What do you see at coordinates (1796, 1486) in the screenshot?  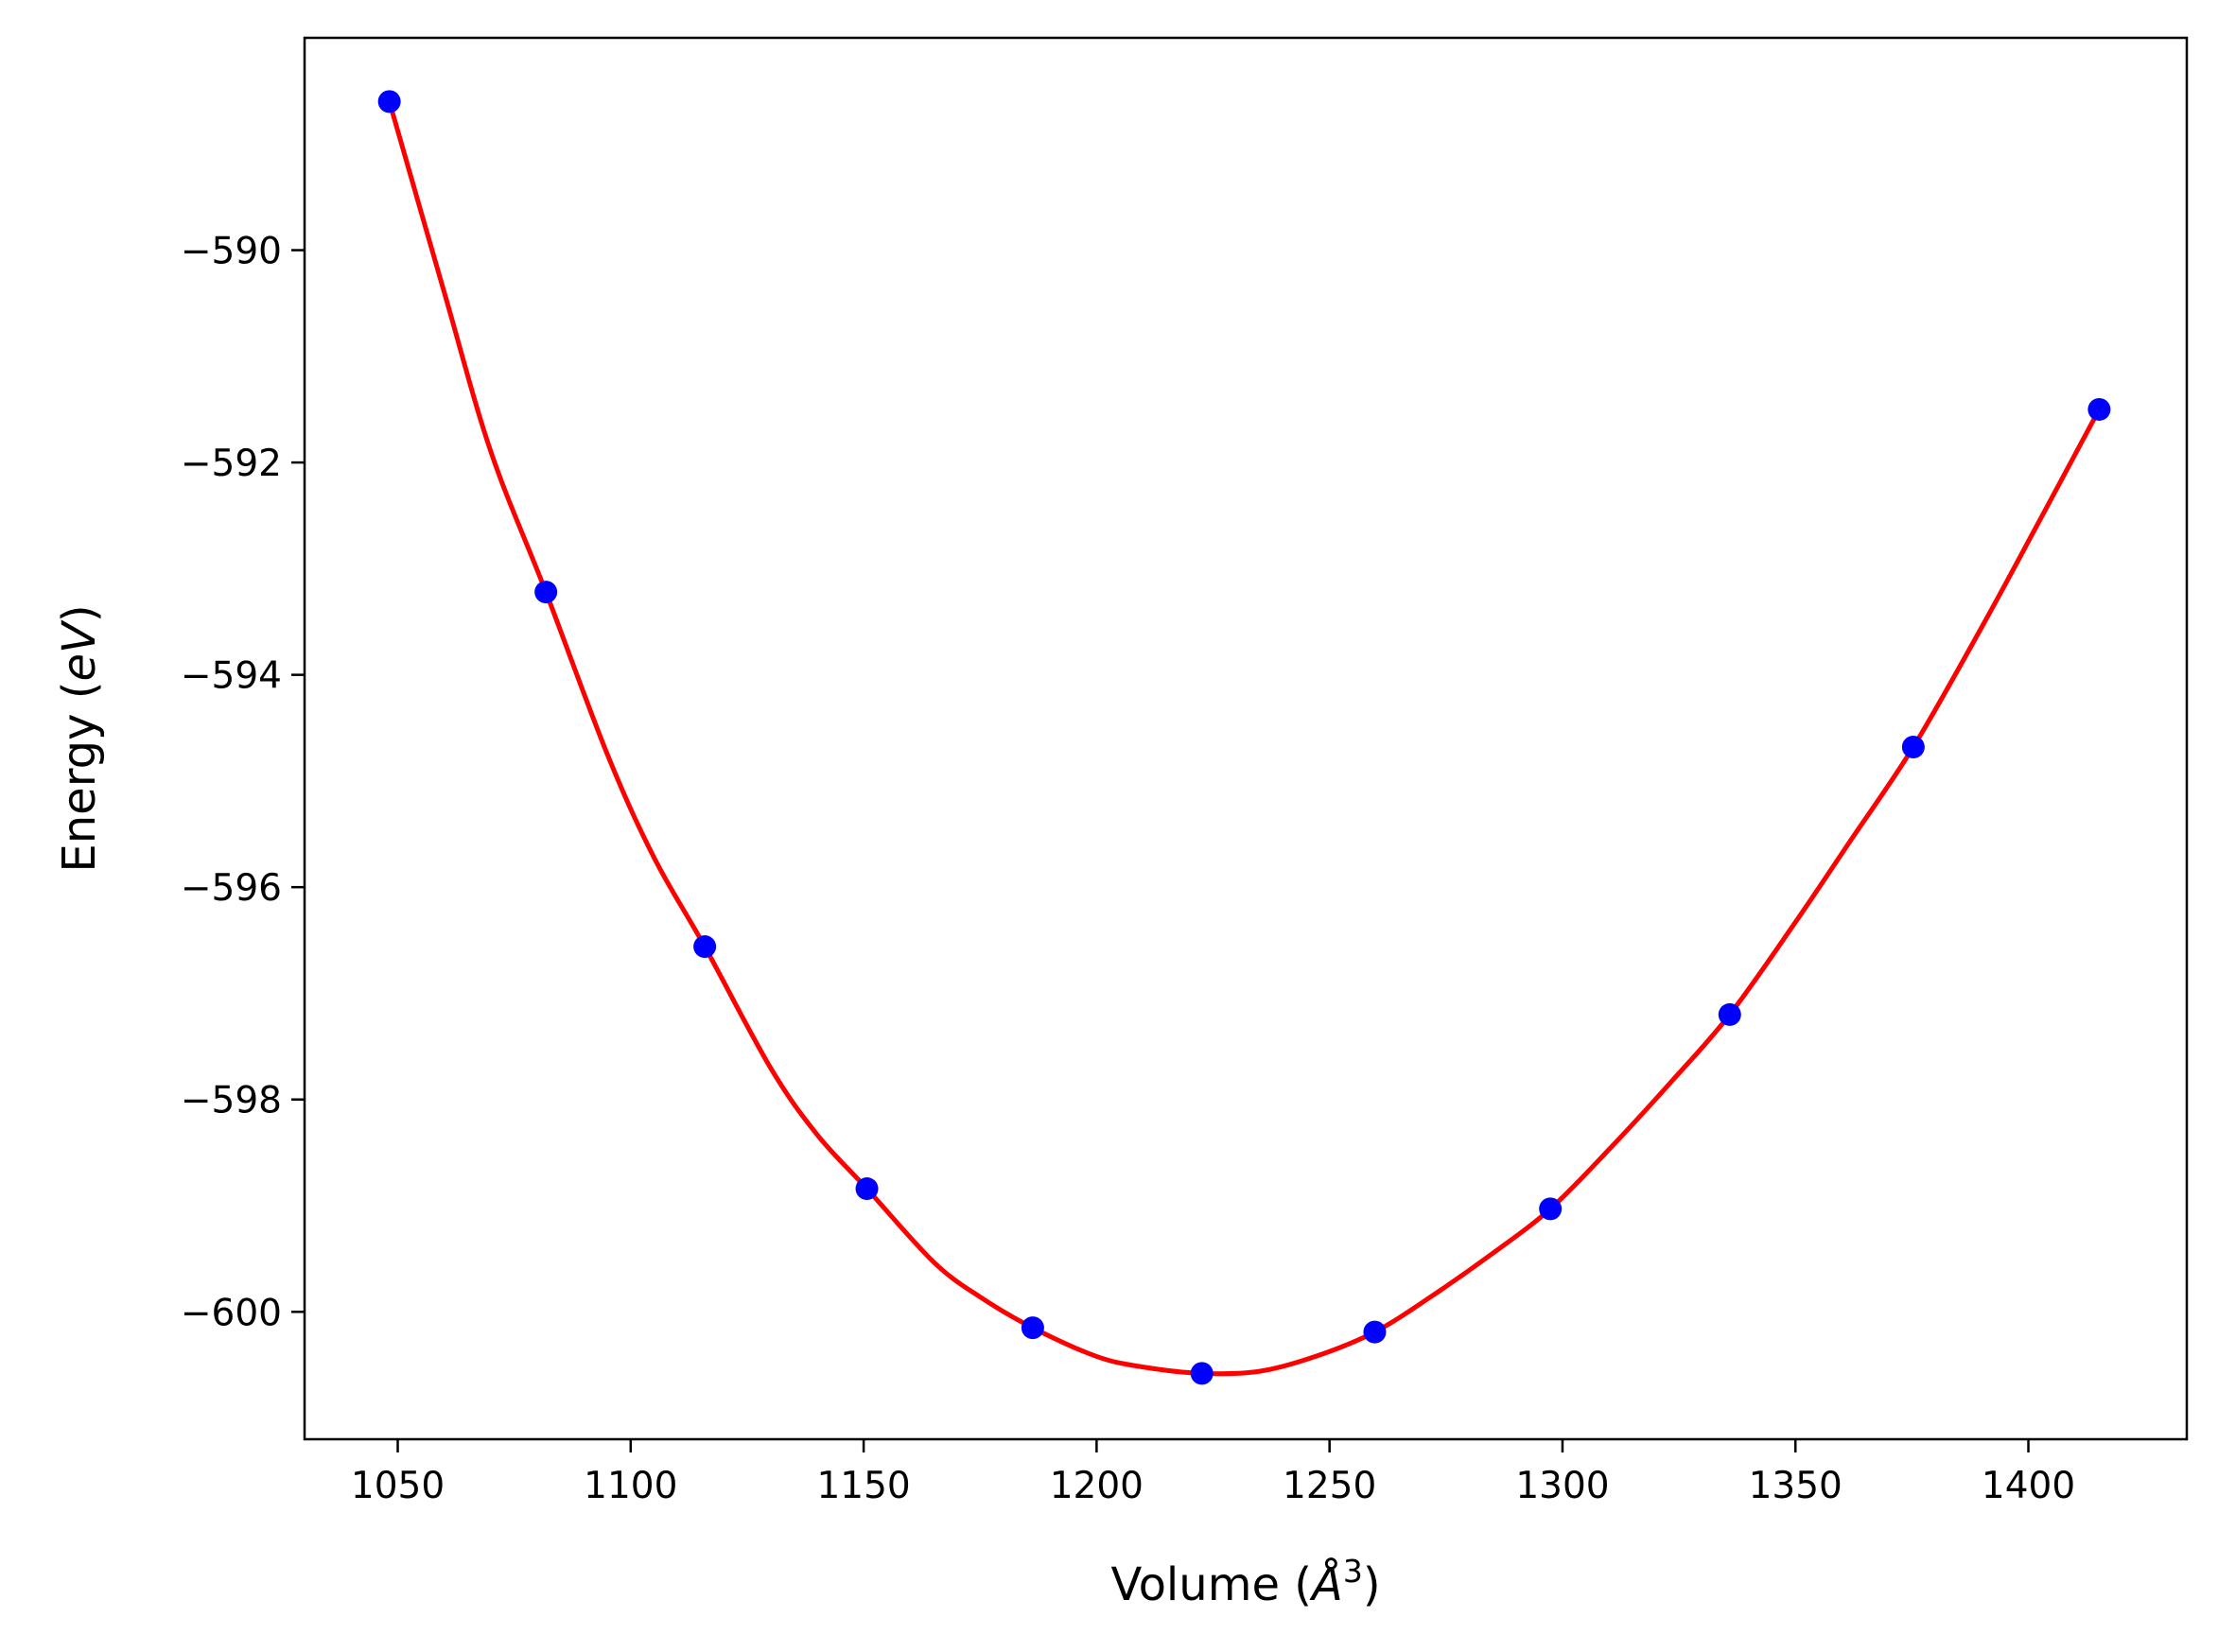 I see `x-tick-label: 1350` at bounding box center [1796, 1486].